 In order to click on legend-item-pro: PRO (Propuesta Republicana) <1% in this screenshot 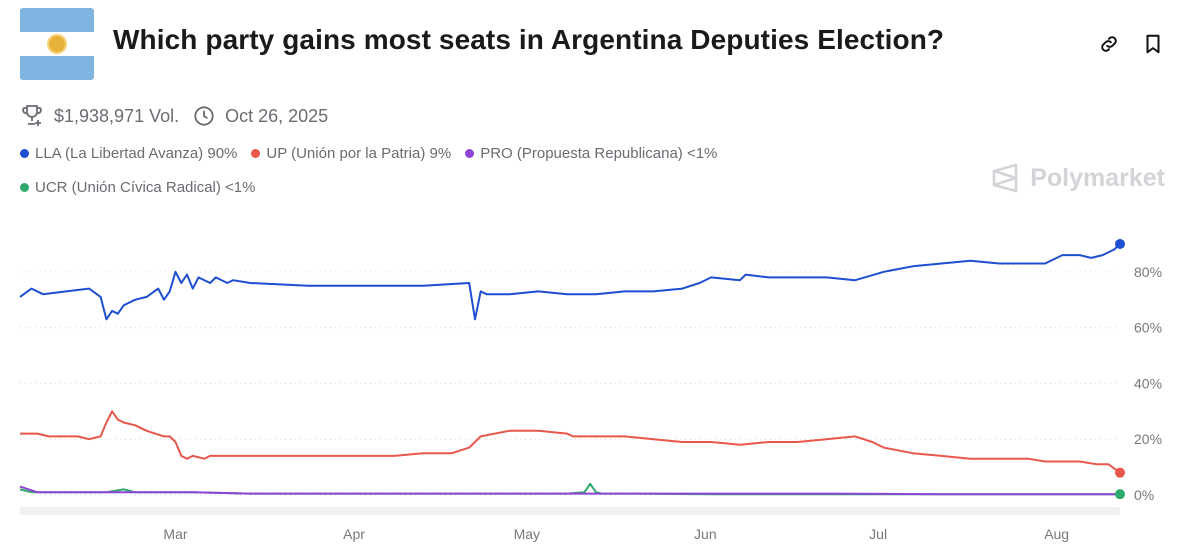, I will do `click(591, 153)`.